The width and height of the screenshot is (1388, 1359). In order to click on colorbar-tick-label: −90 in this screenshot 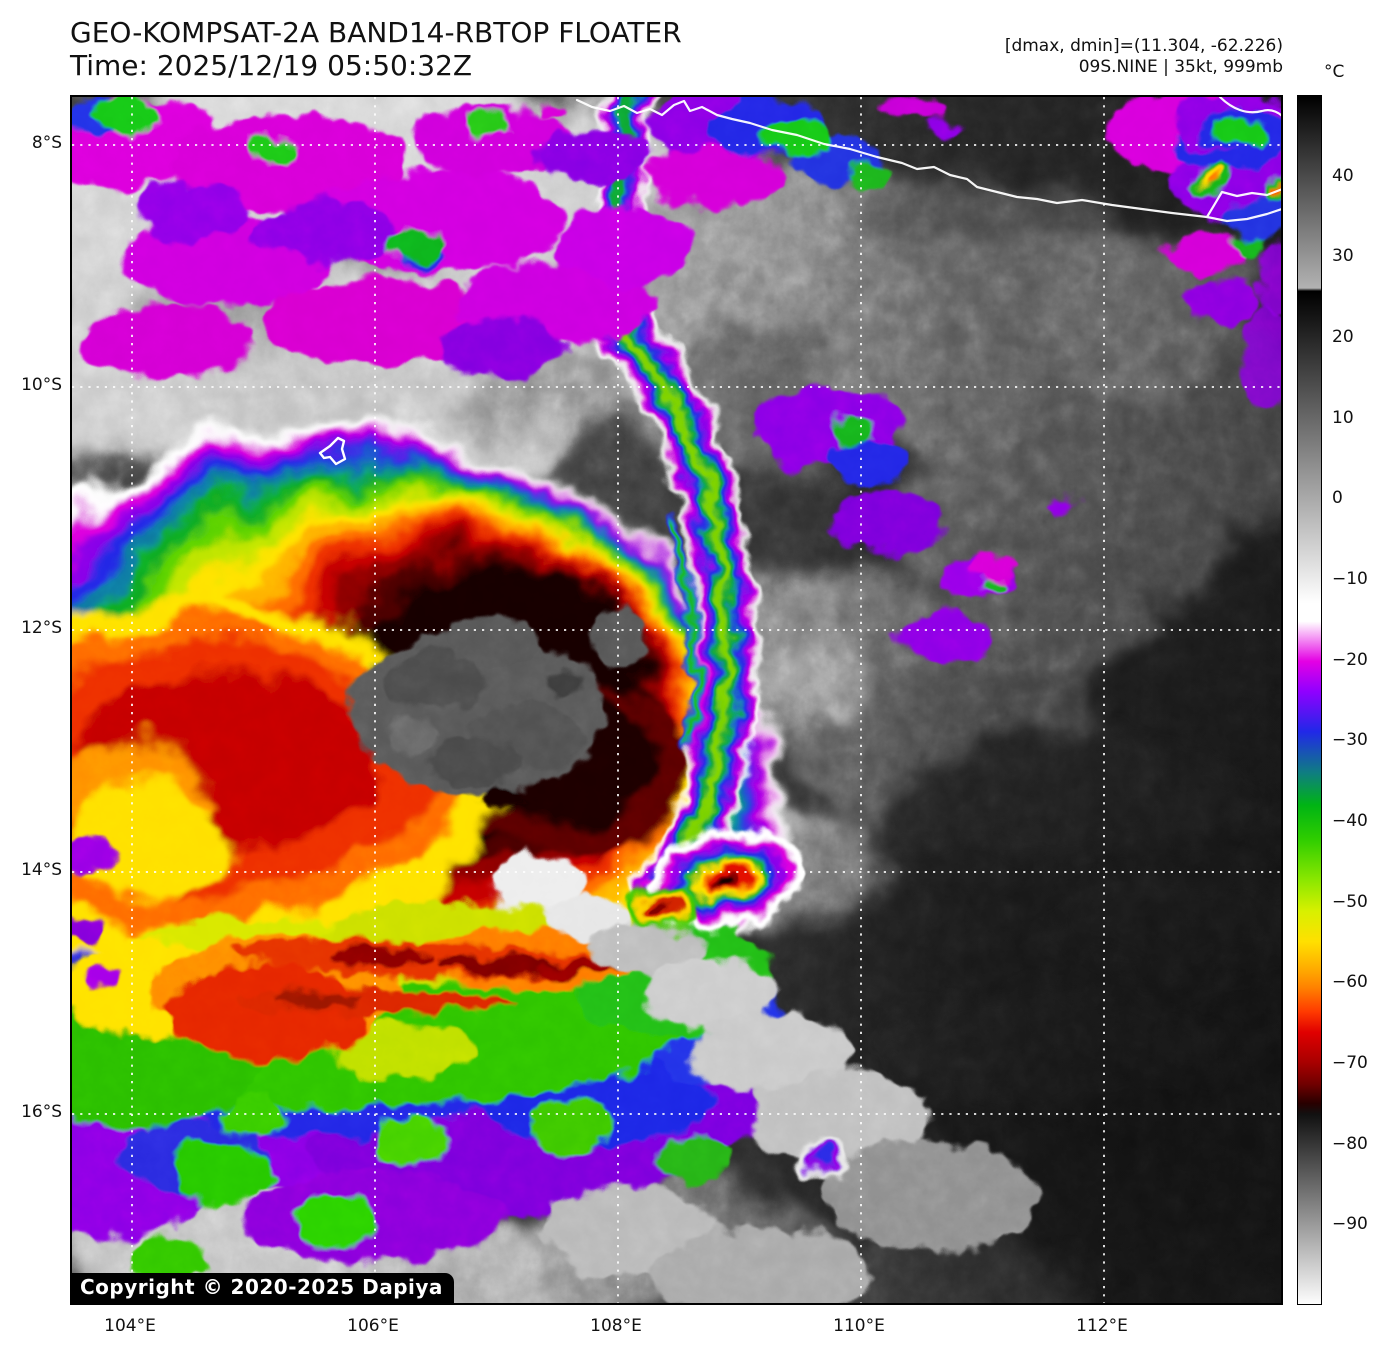, I will do `click(1350, 1224)`.